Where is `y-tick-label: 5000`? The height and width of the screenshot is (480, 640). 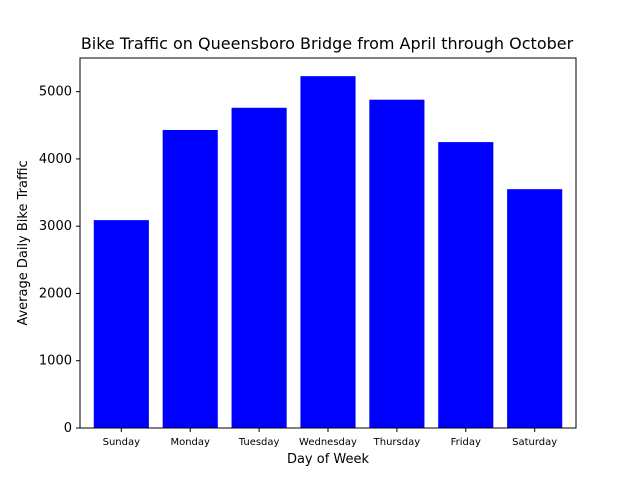 y-tick-label: 5000 is located at coordinates (55, 92).